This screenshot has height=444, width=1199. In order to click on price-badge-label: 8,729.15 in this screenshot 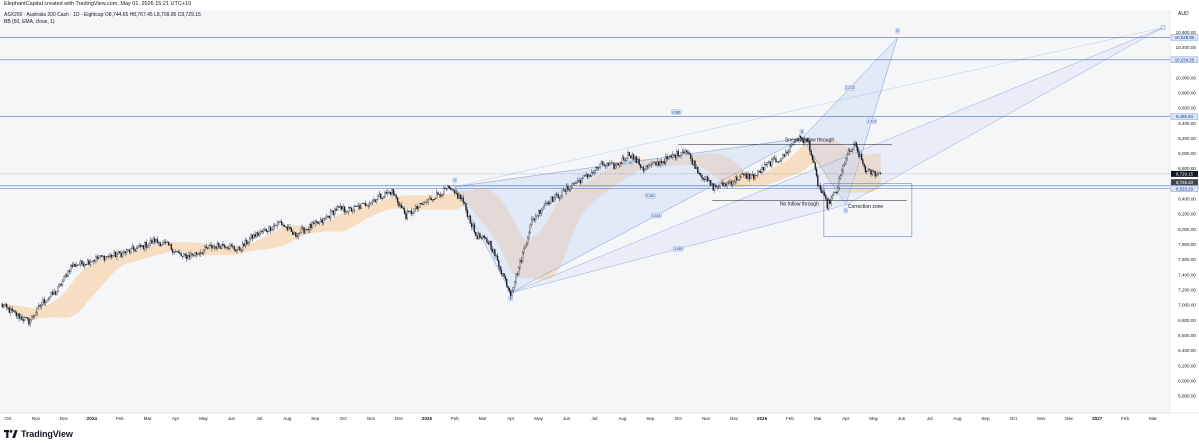, I will do `click(1185, 174)`.